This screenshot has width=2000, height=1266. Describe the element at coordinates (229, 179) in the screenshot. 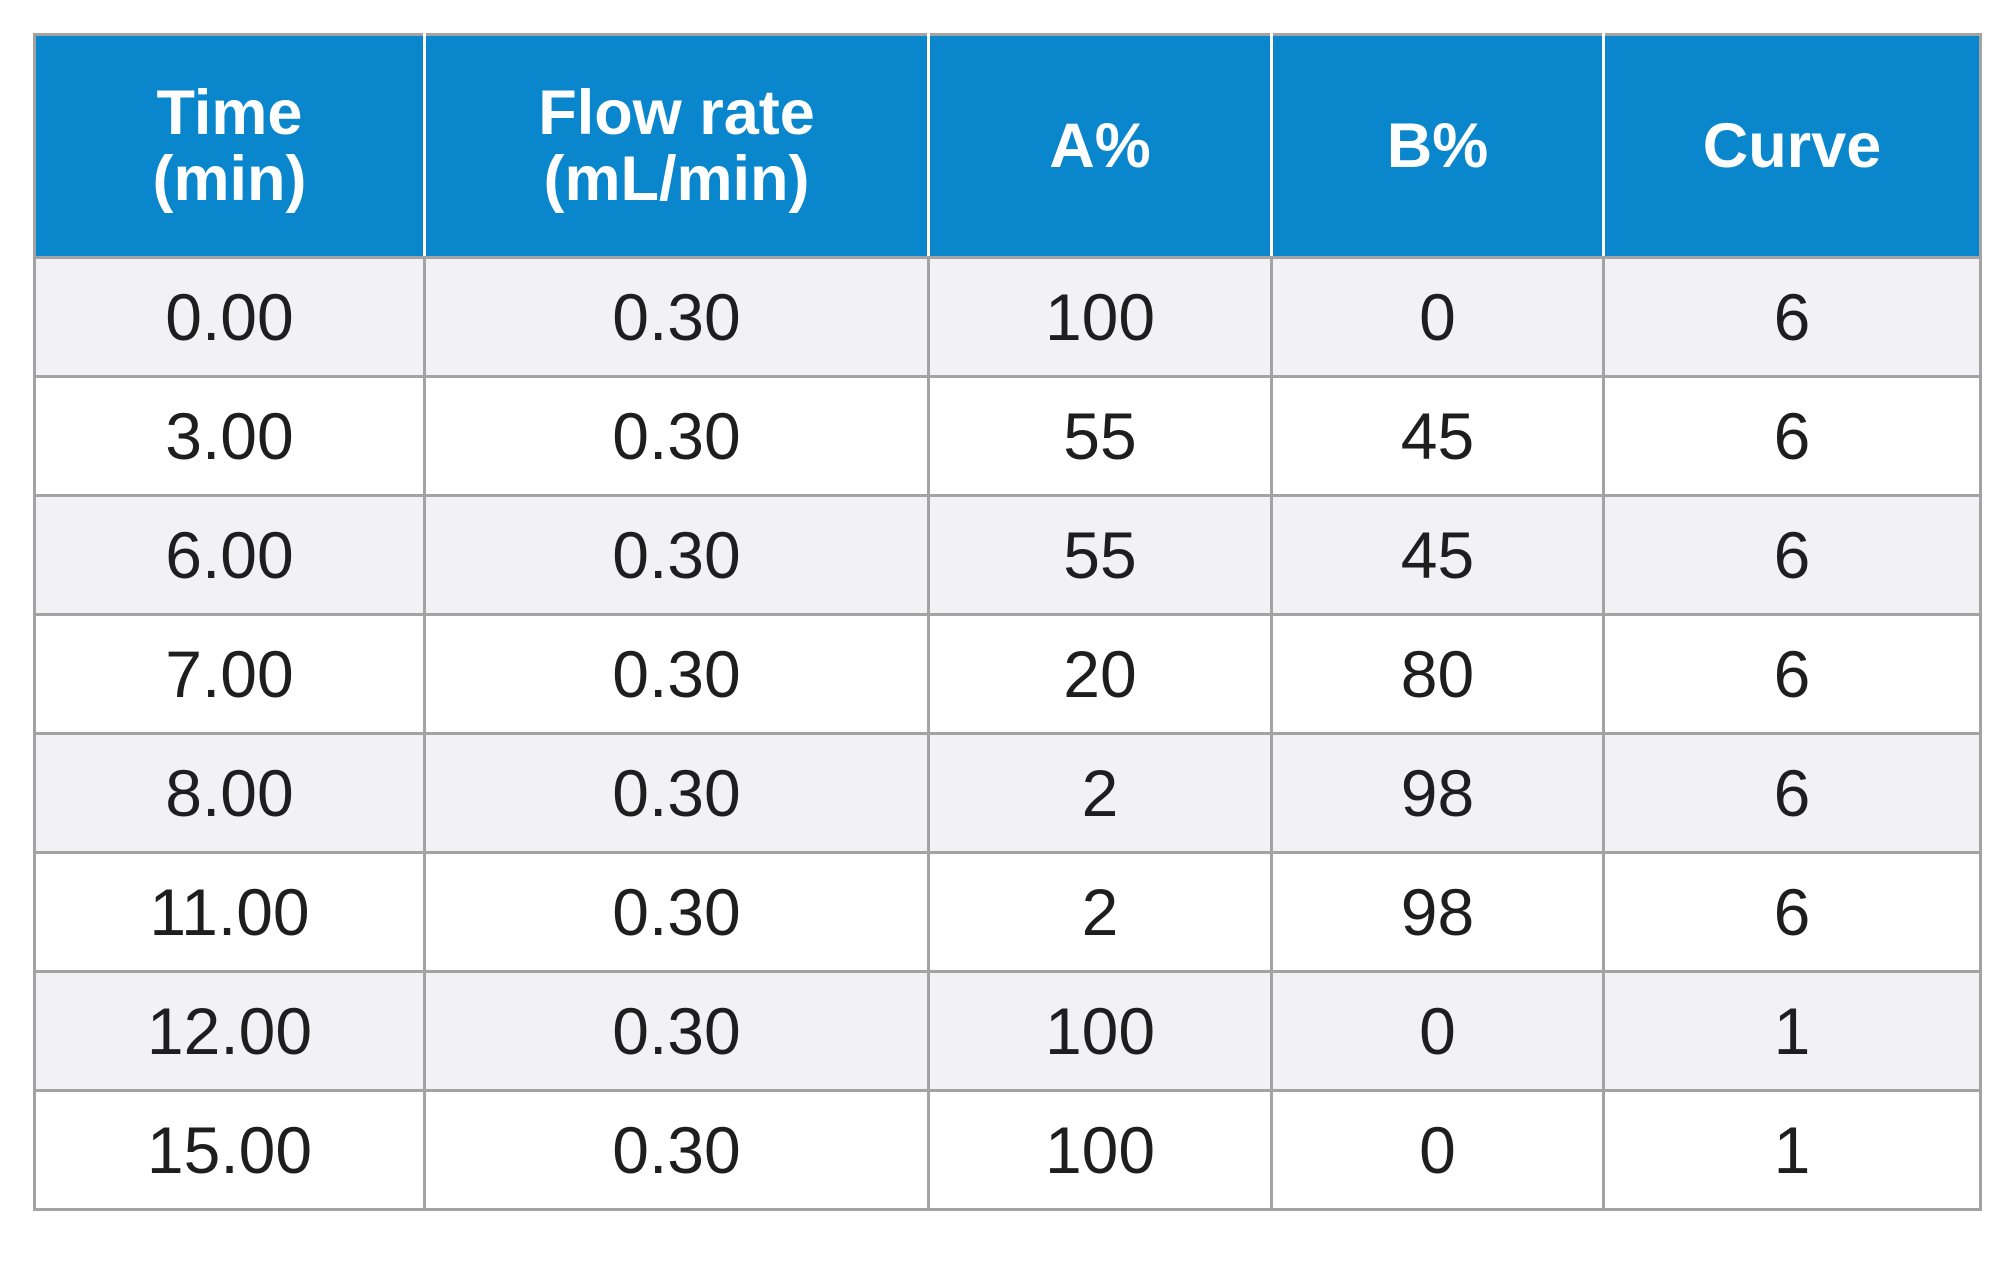

I see `header-time-unit: (min)` at that location.